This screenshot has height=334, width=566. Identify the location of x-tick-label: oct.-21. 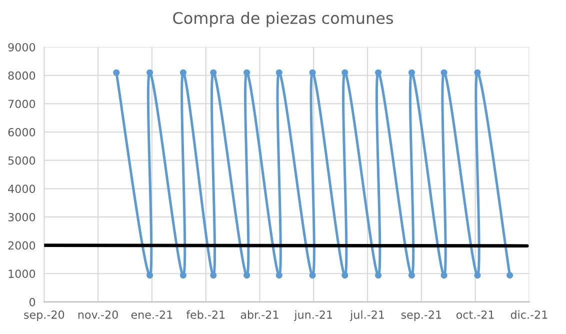
(475, 314).